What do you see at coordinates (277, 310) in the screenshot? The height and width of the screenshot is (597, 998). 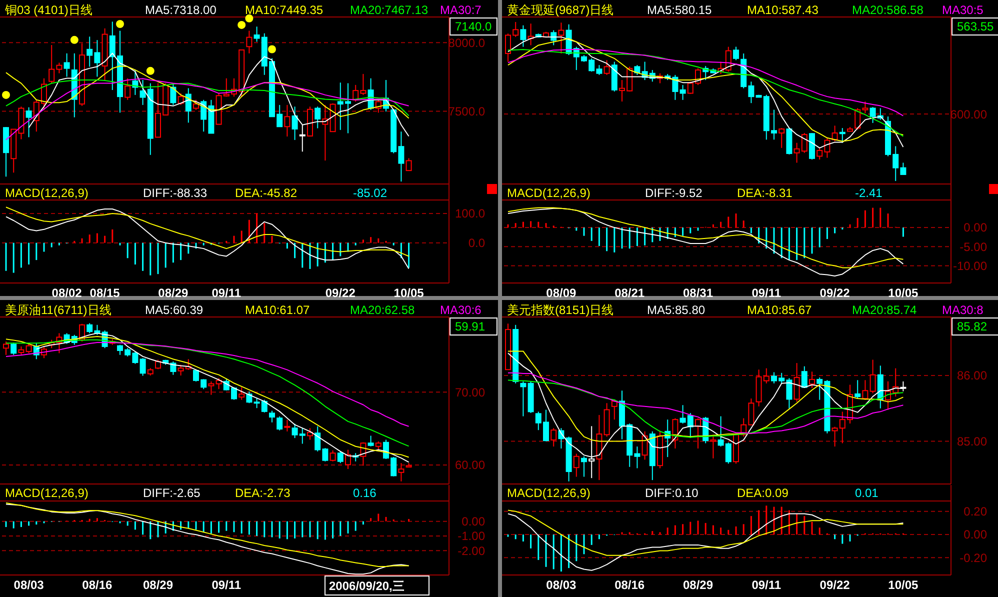 I see `text: MA10:61.07` at bounding box center [277, 310].